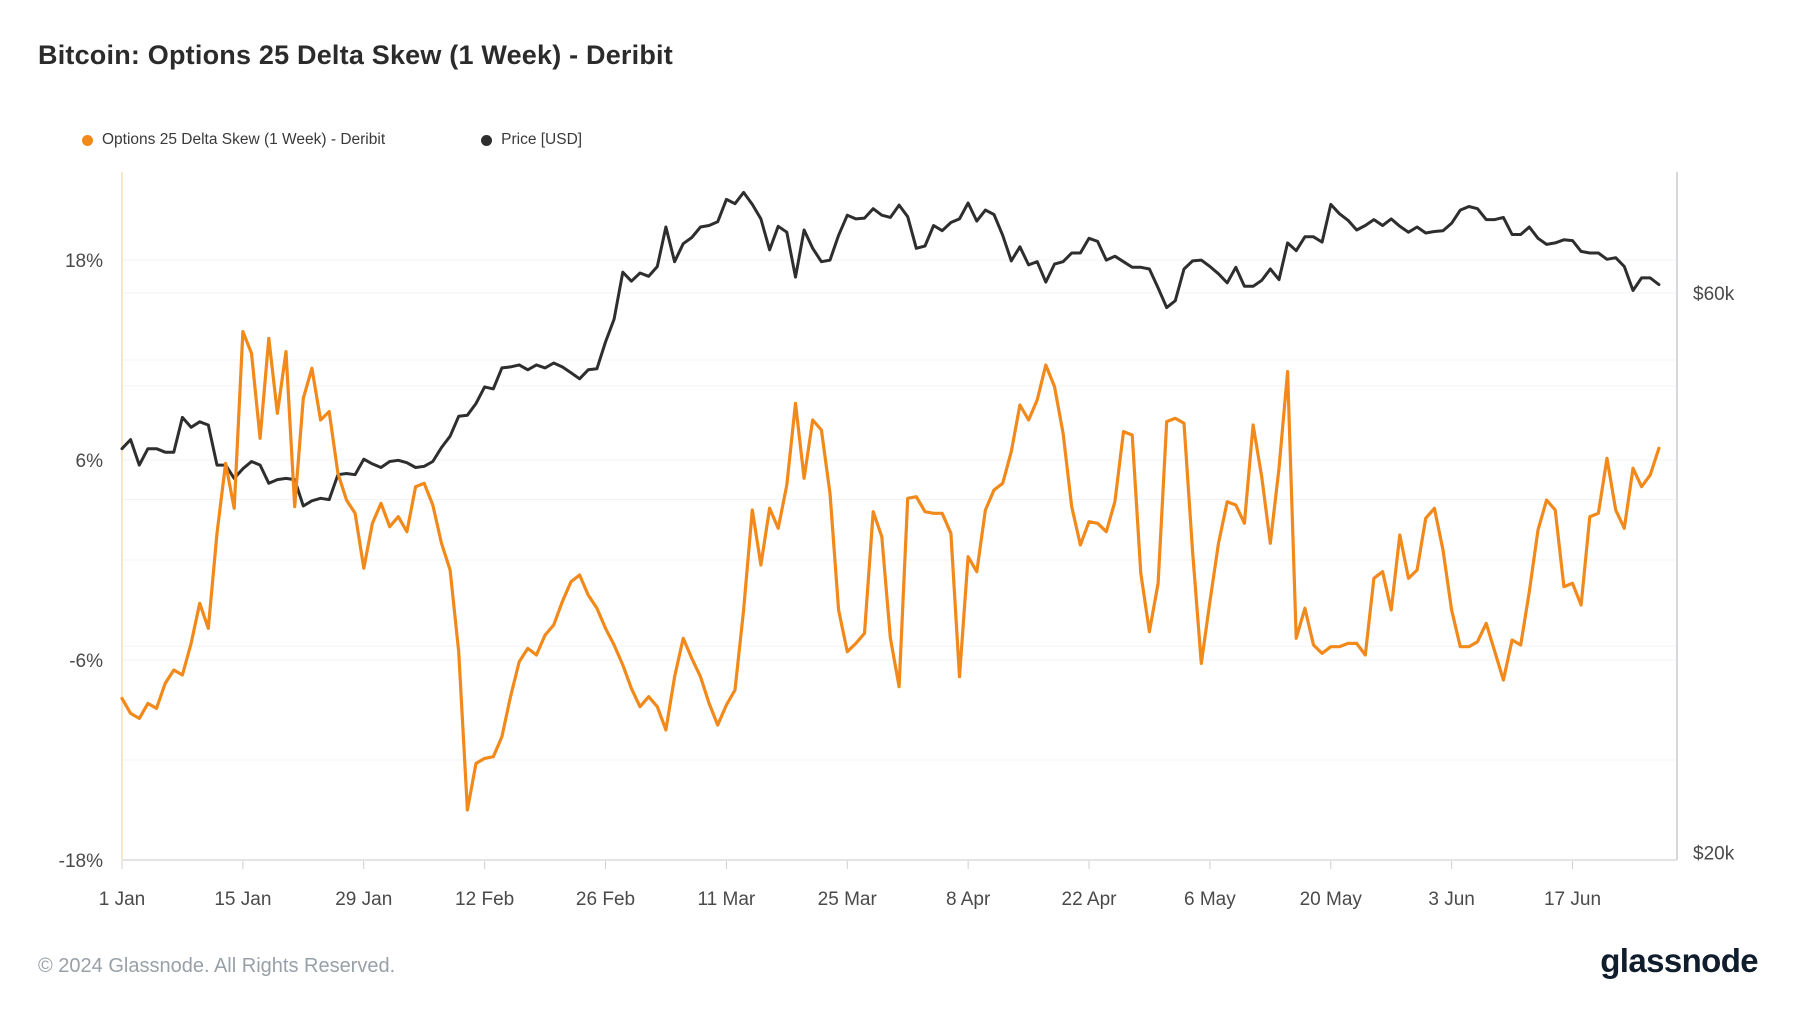 The image size is (1800, 1013). I want to click on x-axis-label: 20 May, so click(1331, 899).